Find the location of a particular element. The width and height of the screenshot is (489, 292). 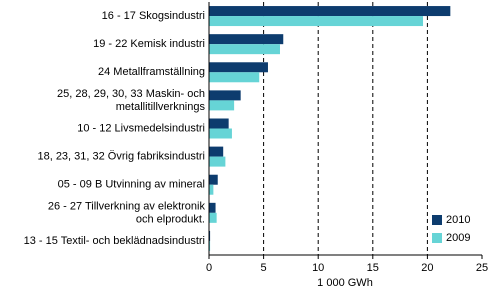

y-tick-label: 19 - 22 Kemisk industri is located at coordinates (149, 44).